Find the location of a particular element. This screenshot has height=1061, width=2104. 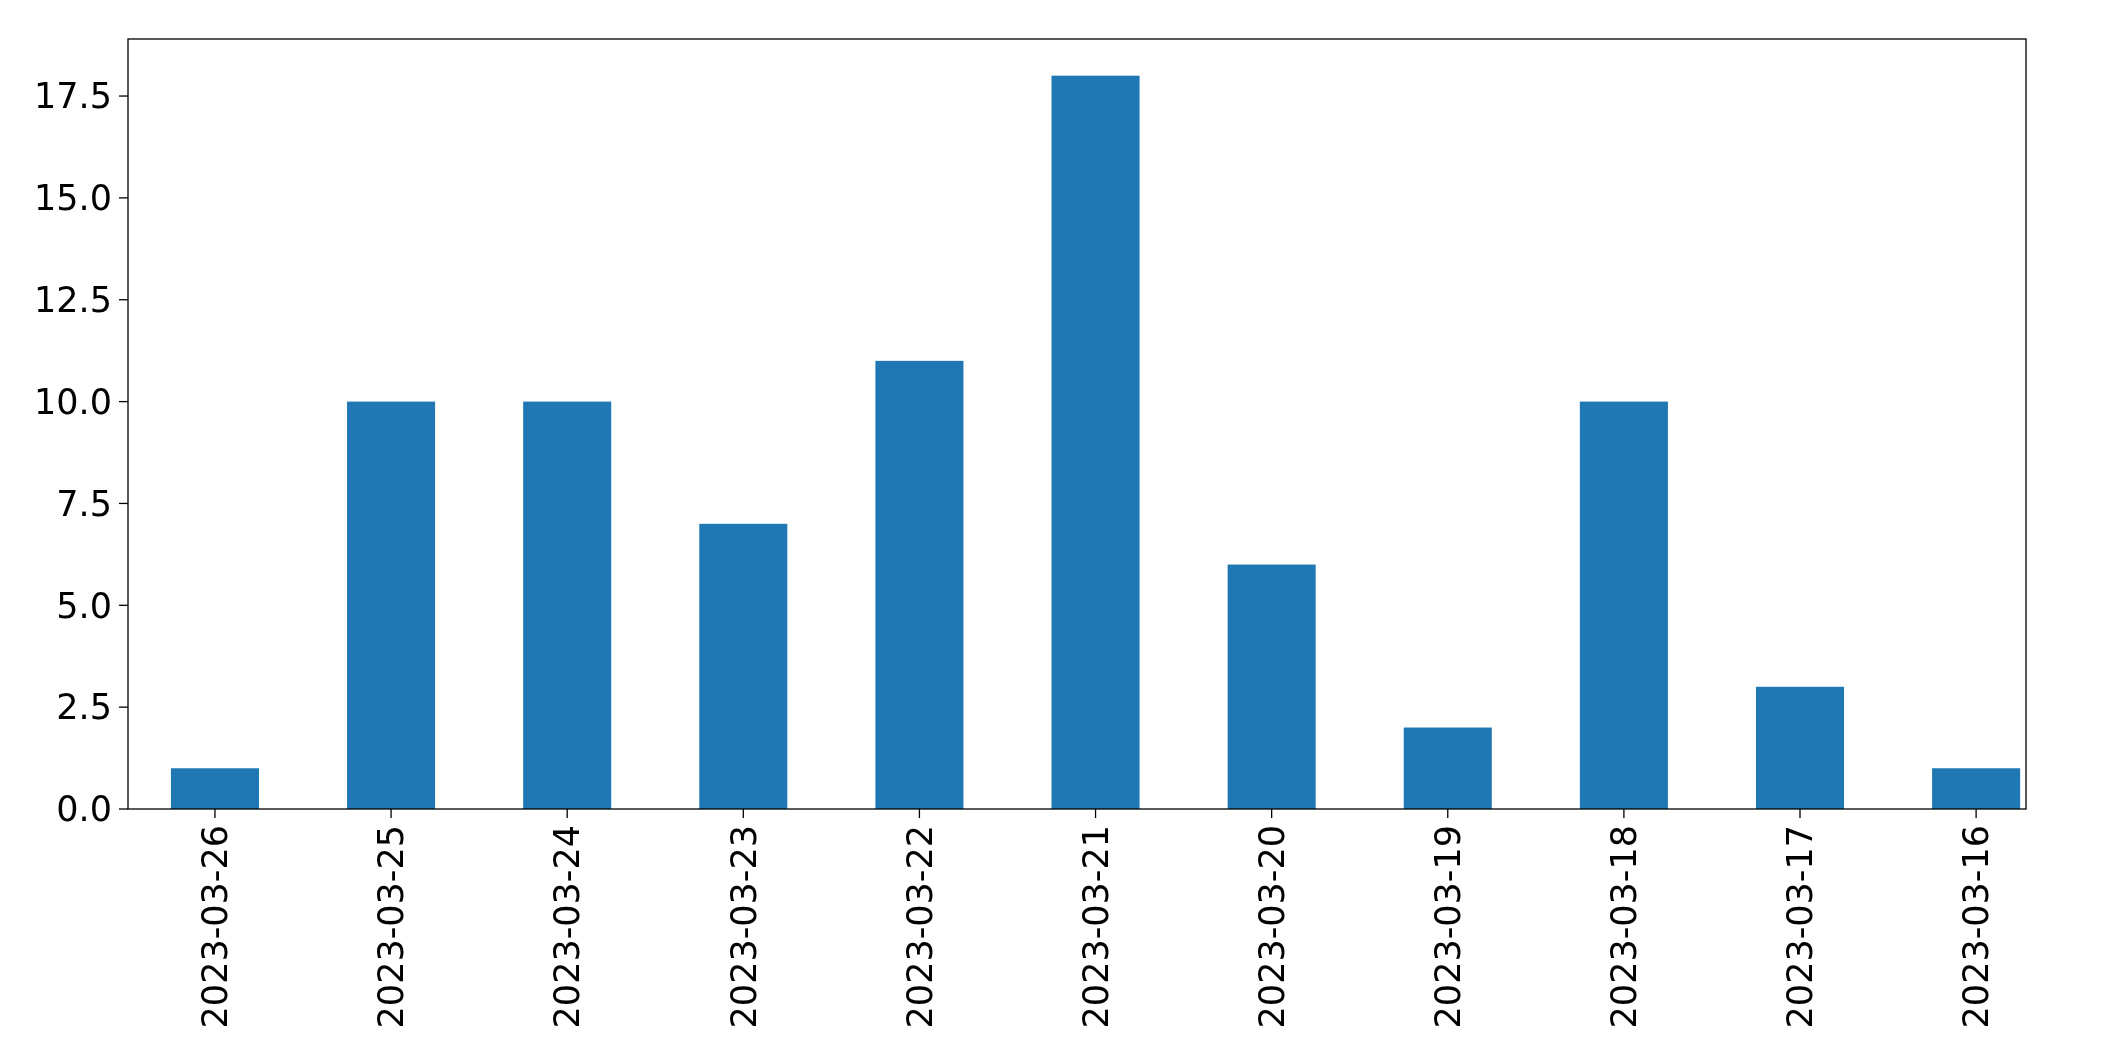

x-tick-label: 2023-03-16 is located at coordinates (1976, 927).